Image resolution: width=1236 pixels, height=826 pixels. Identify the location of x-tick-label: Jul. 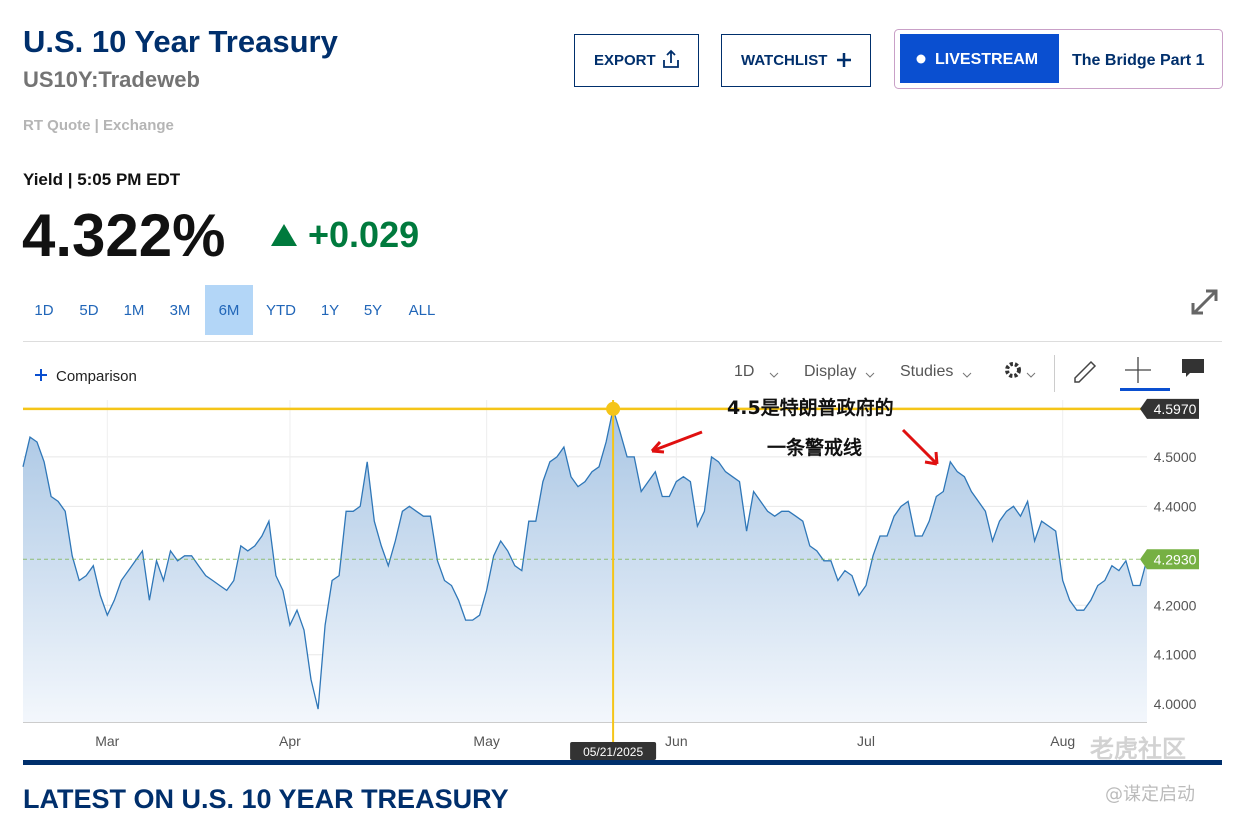
(866, 741).